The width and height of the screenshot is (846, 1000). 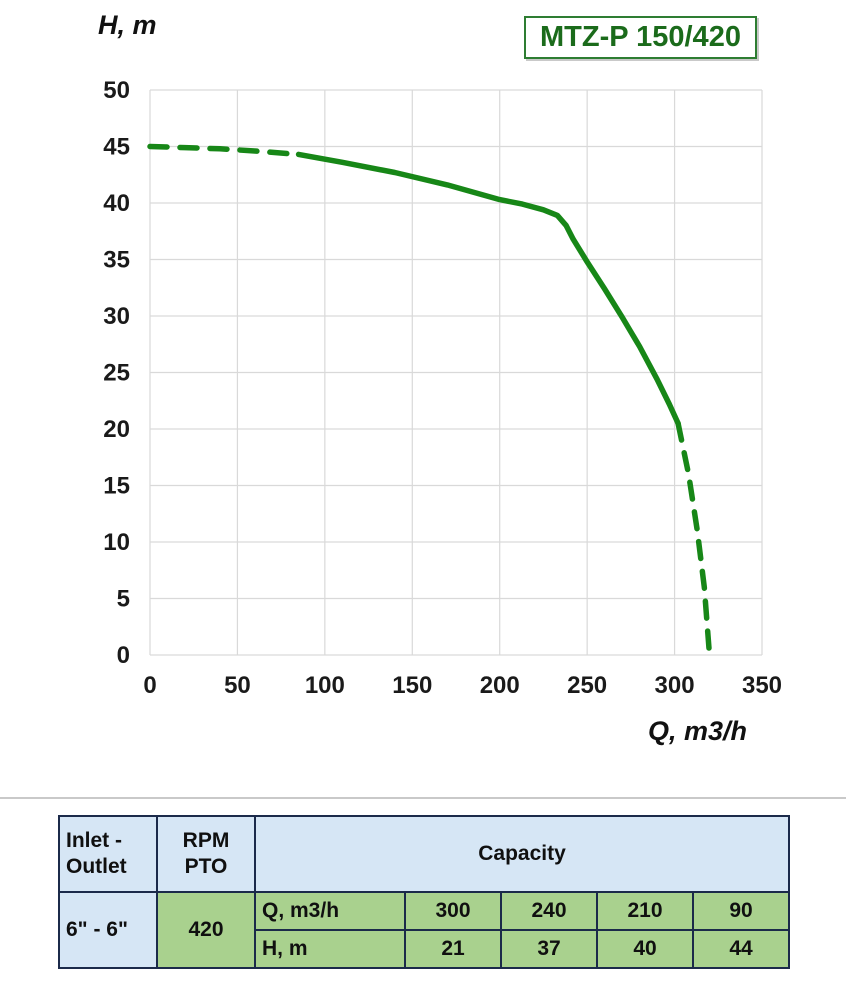 I want to click on head-curve-dashed-start, so click(x=224, y=150).